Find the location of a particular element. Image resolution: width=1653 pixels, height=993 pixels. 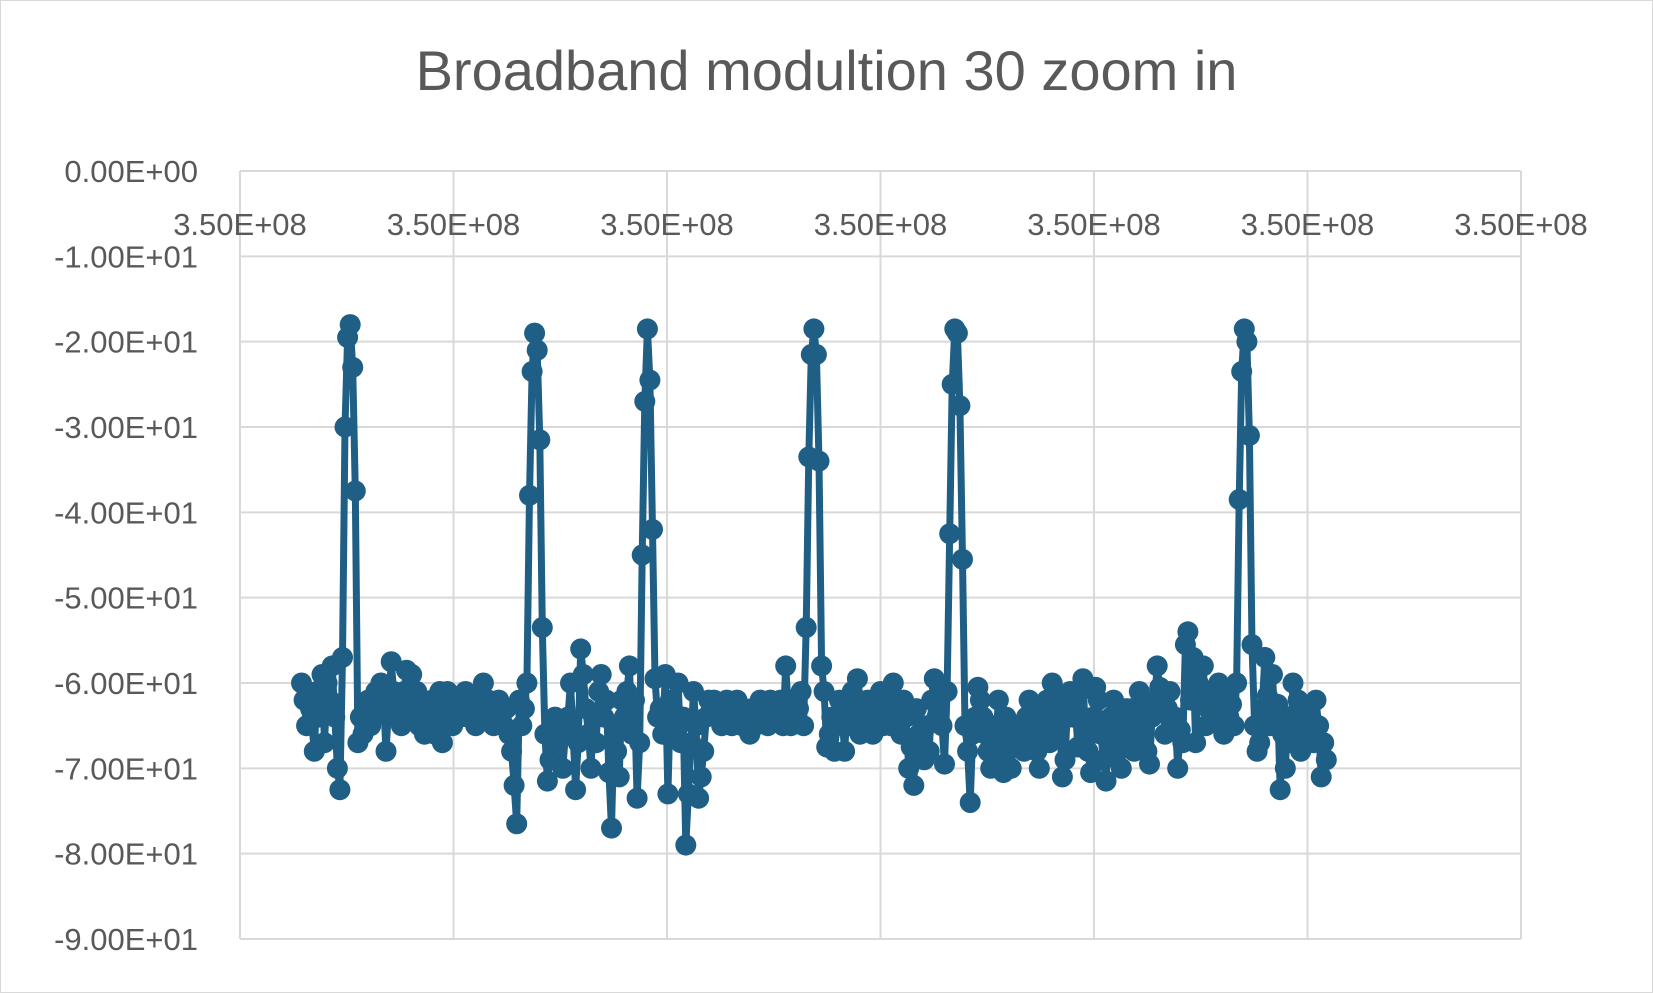

y-tick-label: -9.00E+01 is located at coordinates (126, 939).